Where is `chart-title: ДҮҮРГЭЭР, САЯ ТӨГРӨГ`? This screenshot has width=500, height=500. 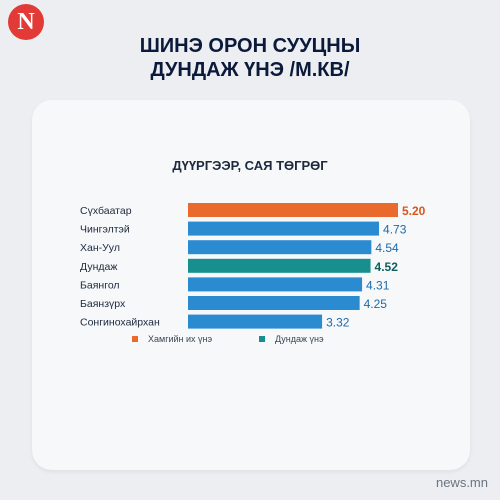 chart-title: ДҮҮРГЭЭР, САЯ ТӨГРӨГ is located at coordinates (250, 165).